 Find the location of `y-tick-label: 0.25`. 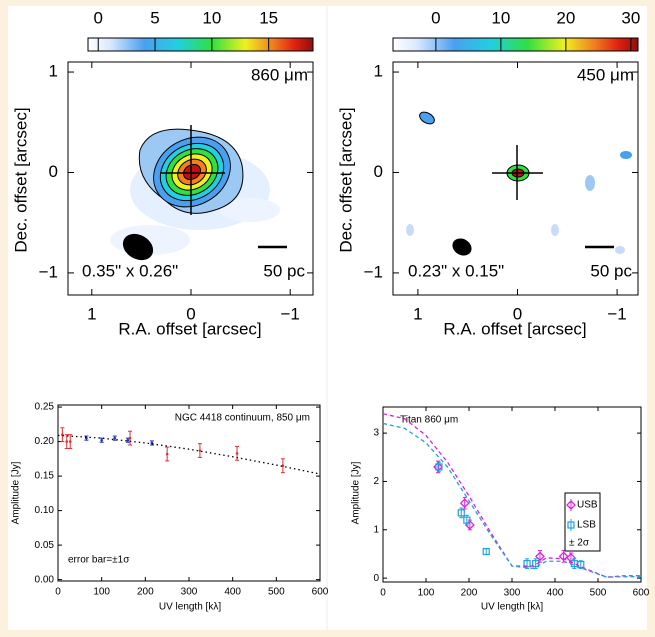

y-tick-label: 0.25 is located at coordinates (45, 407).